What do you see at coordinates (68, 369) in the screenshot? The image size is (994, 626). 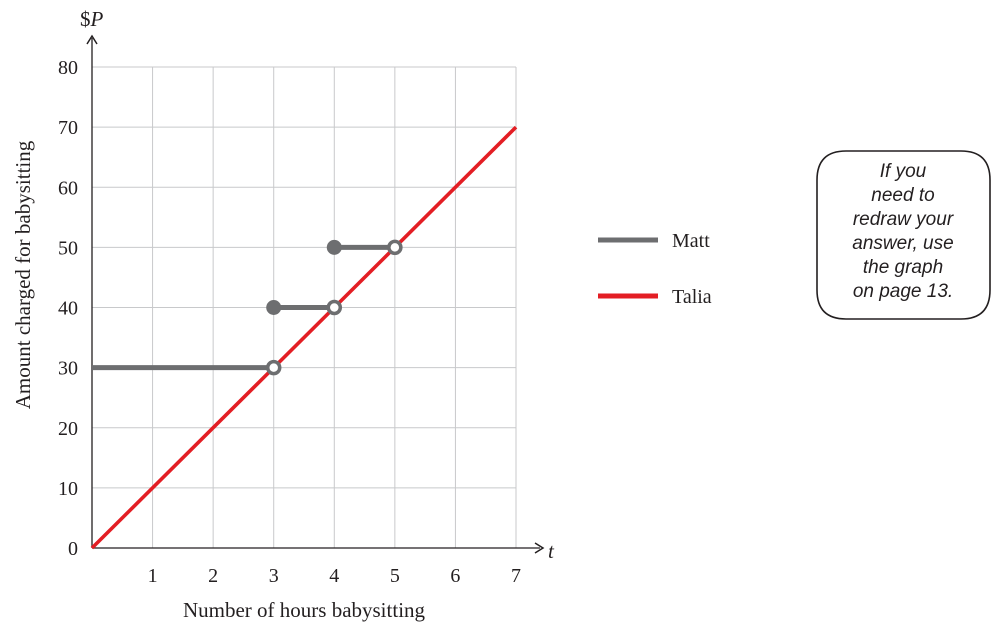 I see `y-tick-label: 30` at bounding box center [68, 369].